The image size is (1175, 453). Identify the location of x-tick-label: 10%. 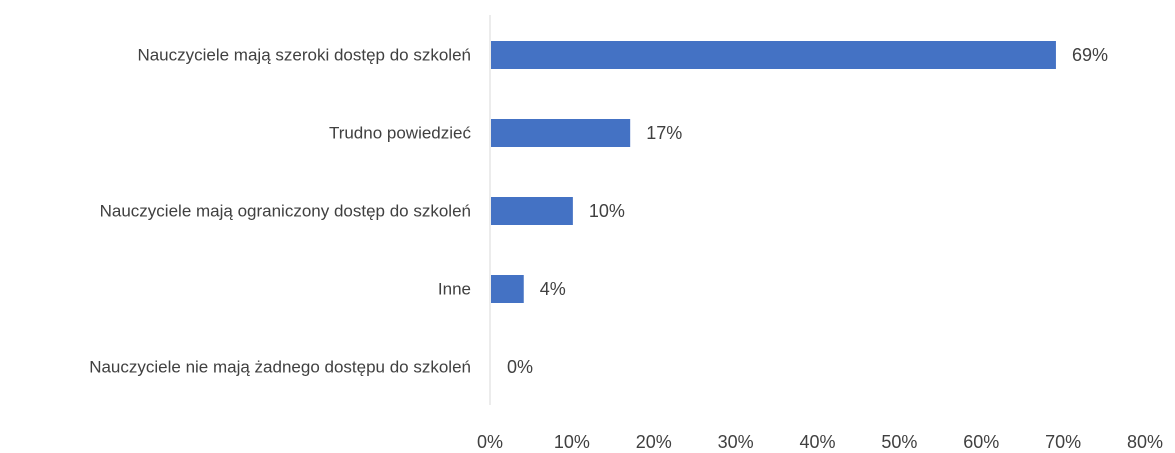
(572, 442).